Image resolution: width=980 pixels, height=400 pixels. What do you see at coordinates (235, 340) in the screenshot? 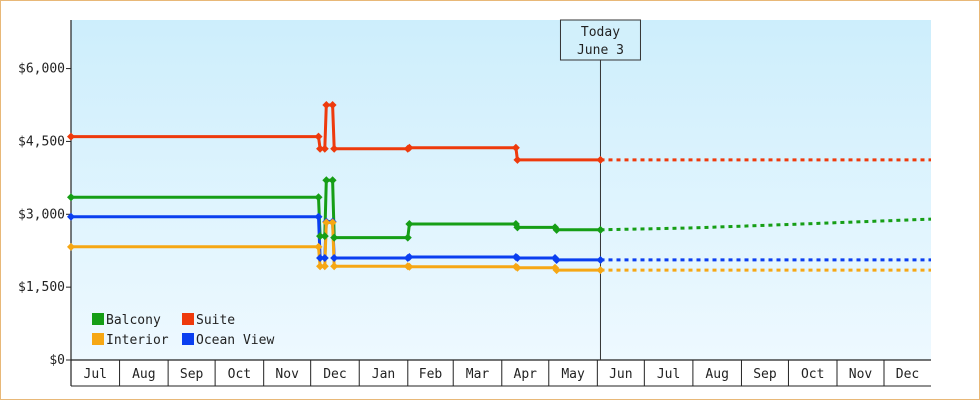
I see `legend-label: Ocean View` at bounding box center [235, 340].